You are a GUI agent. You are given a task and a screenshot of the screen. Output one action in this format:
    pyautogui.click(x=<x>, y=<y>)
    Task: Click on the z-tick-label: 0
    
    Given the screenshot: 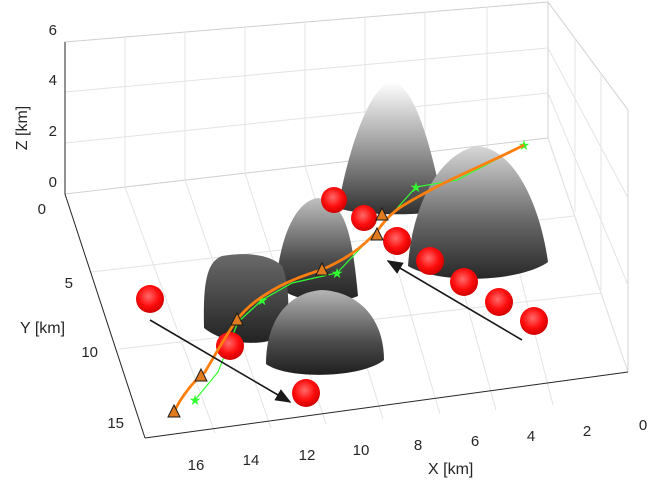 What is the action you would take?
    pyautogui.click(x=53, y=182)
    